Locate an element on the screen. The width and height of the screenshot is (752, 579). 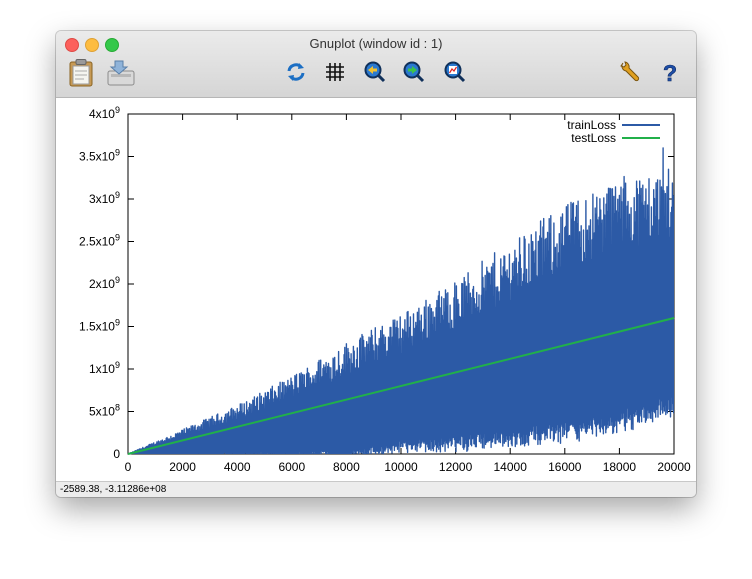
y-tick-mantissa: 2x10 is located at coordinates (102, 284).